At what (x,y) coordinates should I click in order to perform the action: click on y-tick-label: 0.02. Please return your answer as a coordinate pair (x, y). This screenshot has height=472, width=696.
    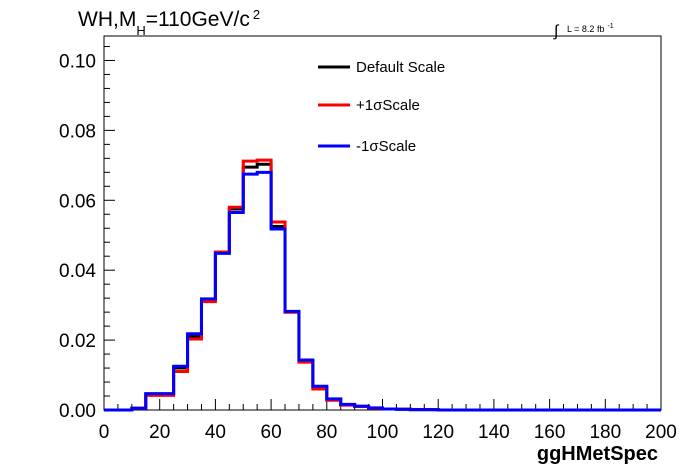
    Looking at the image, I should click on (77, 341).